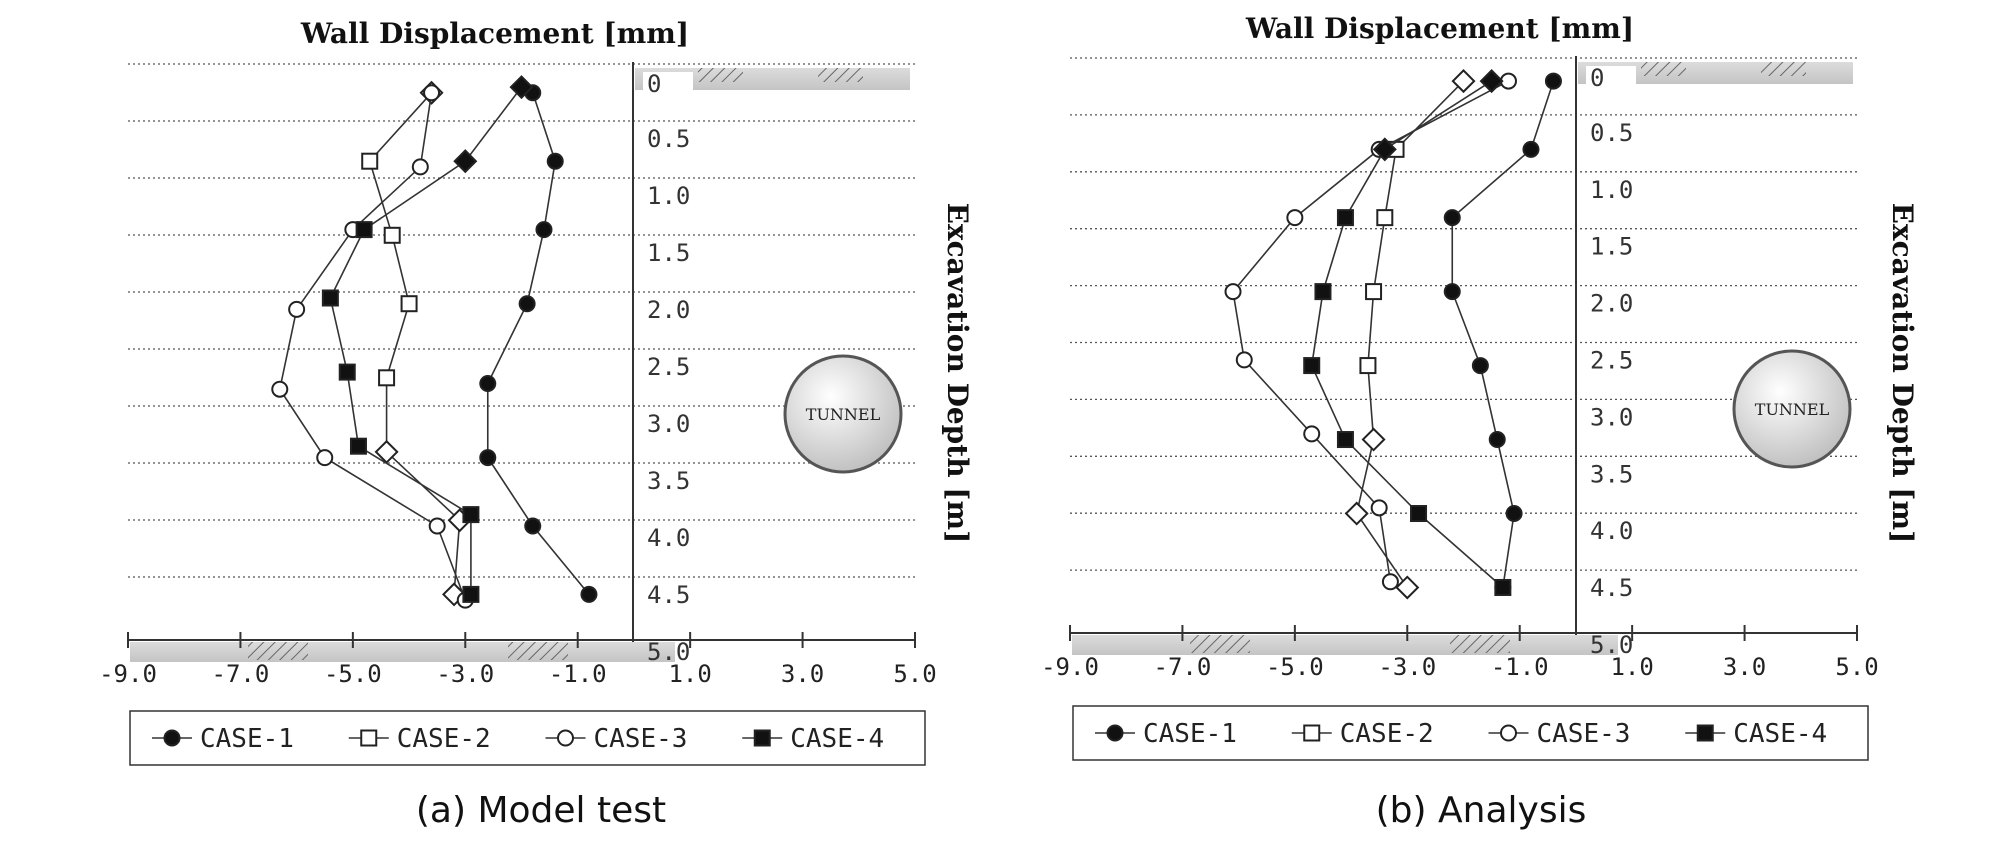  What do you see at coordinates (465, 674) in the screenshot?
I see `x-tick-label: -3.0` at bounding box center [465, 674].